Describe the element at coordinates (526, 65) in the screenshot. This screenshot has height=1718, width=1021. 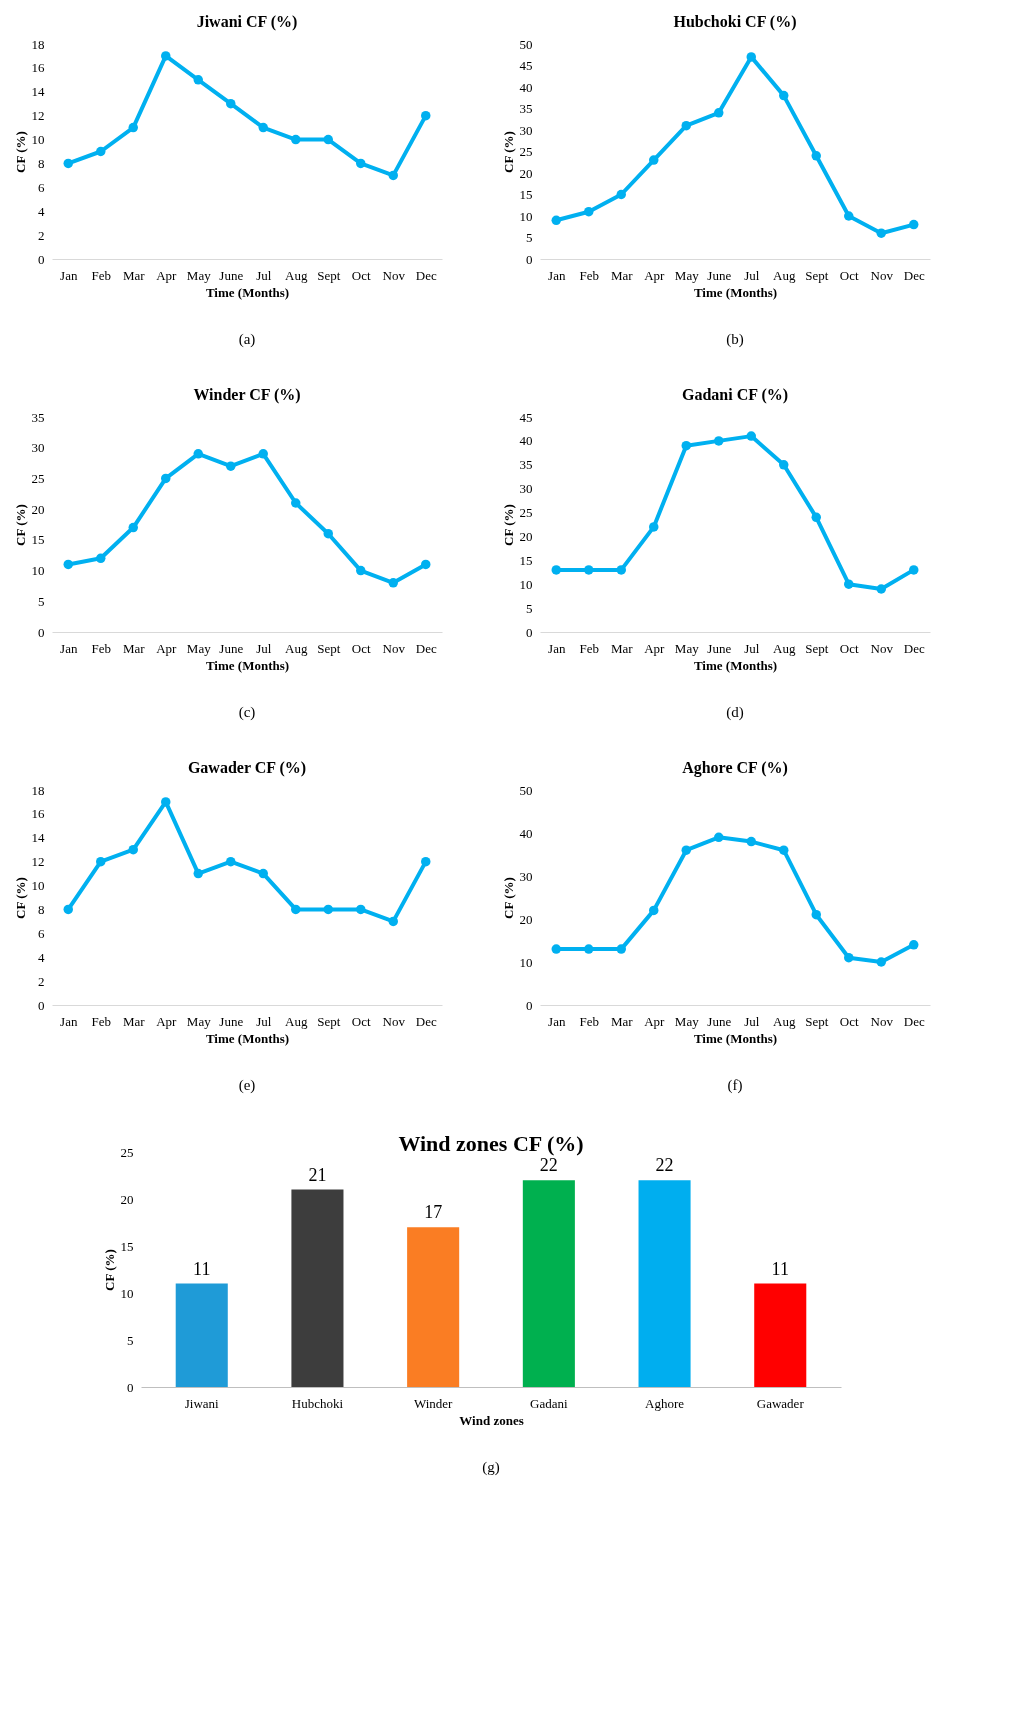
I see `y-tick-label: 45` at that location.